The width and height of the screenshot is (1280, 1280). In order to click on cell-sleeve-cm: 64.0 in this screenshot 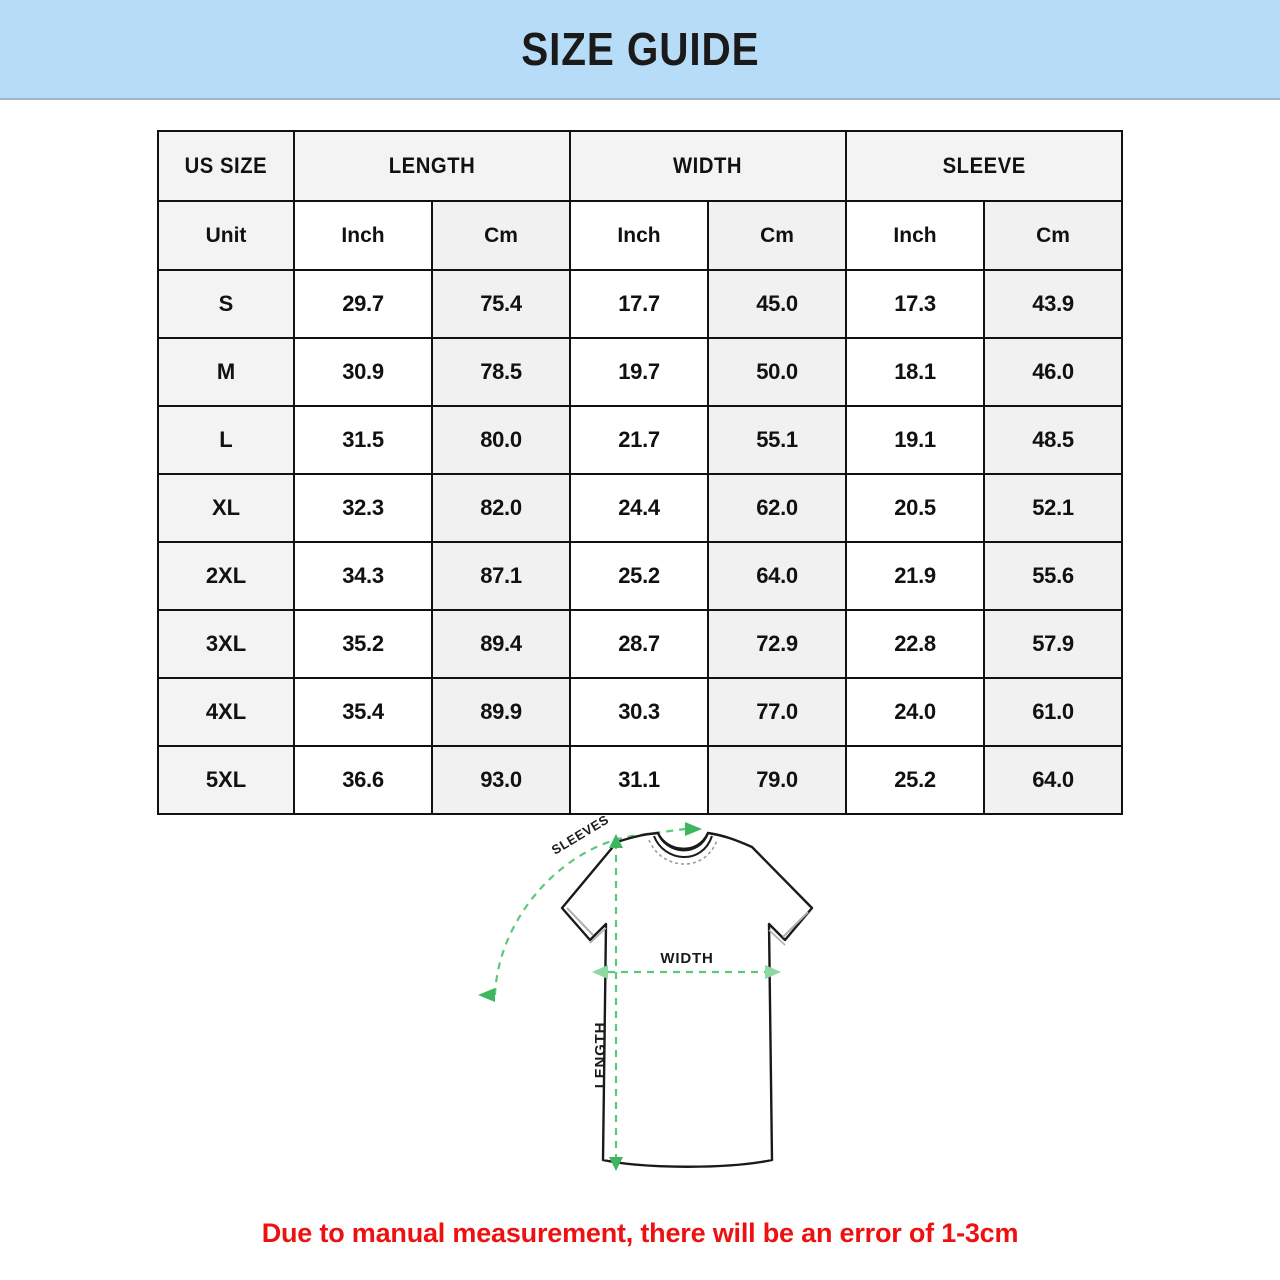, I will do `click(1053, 780)`.